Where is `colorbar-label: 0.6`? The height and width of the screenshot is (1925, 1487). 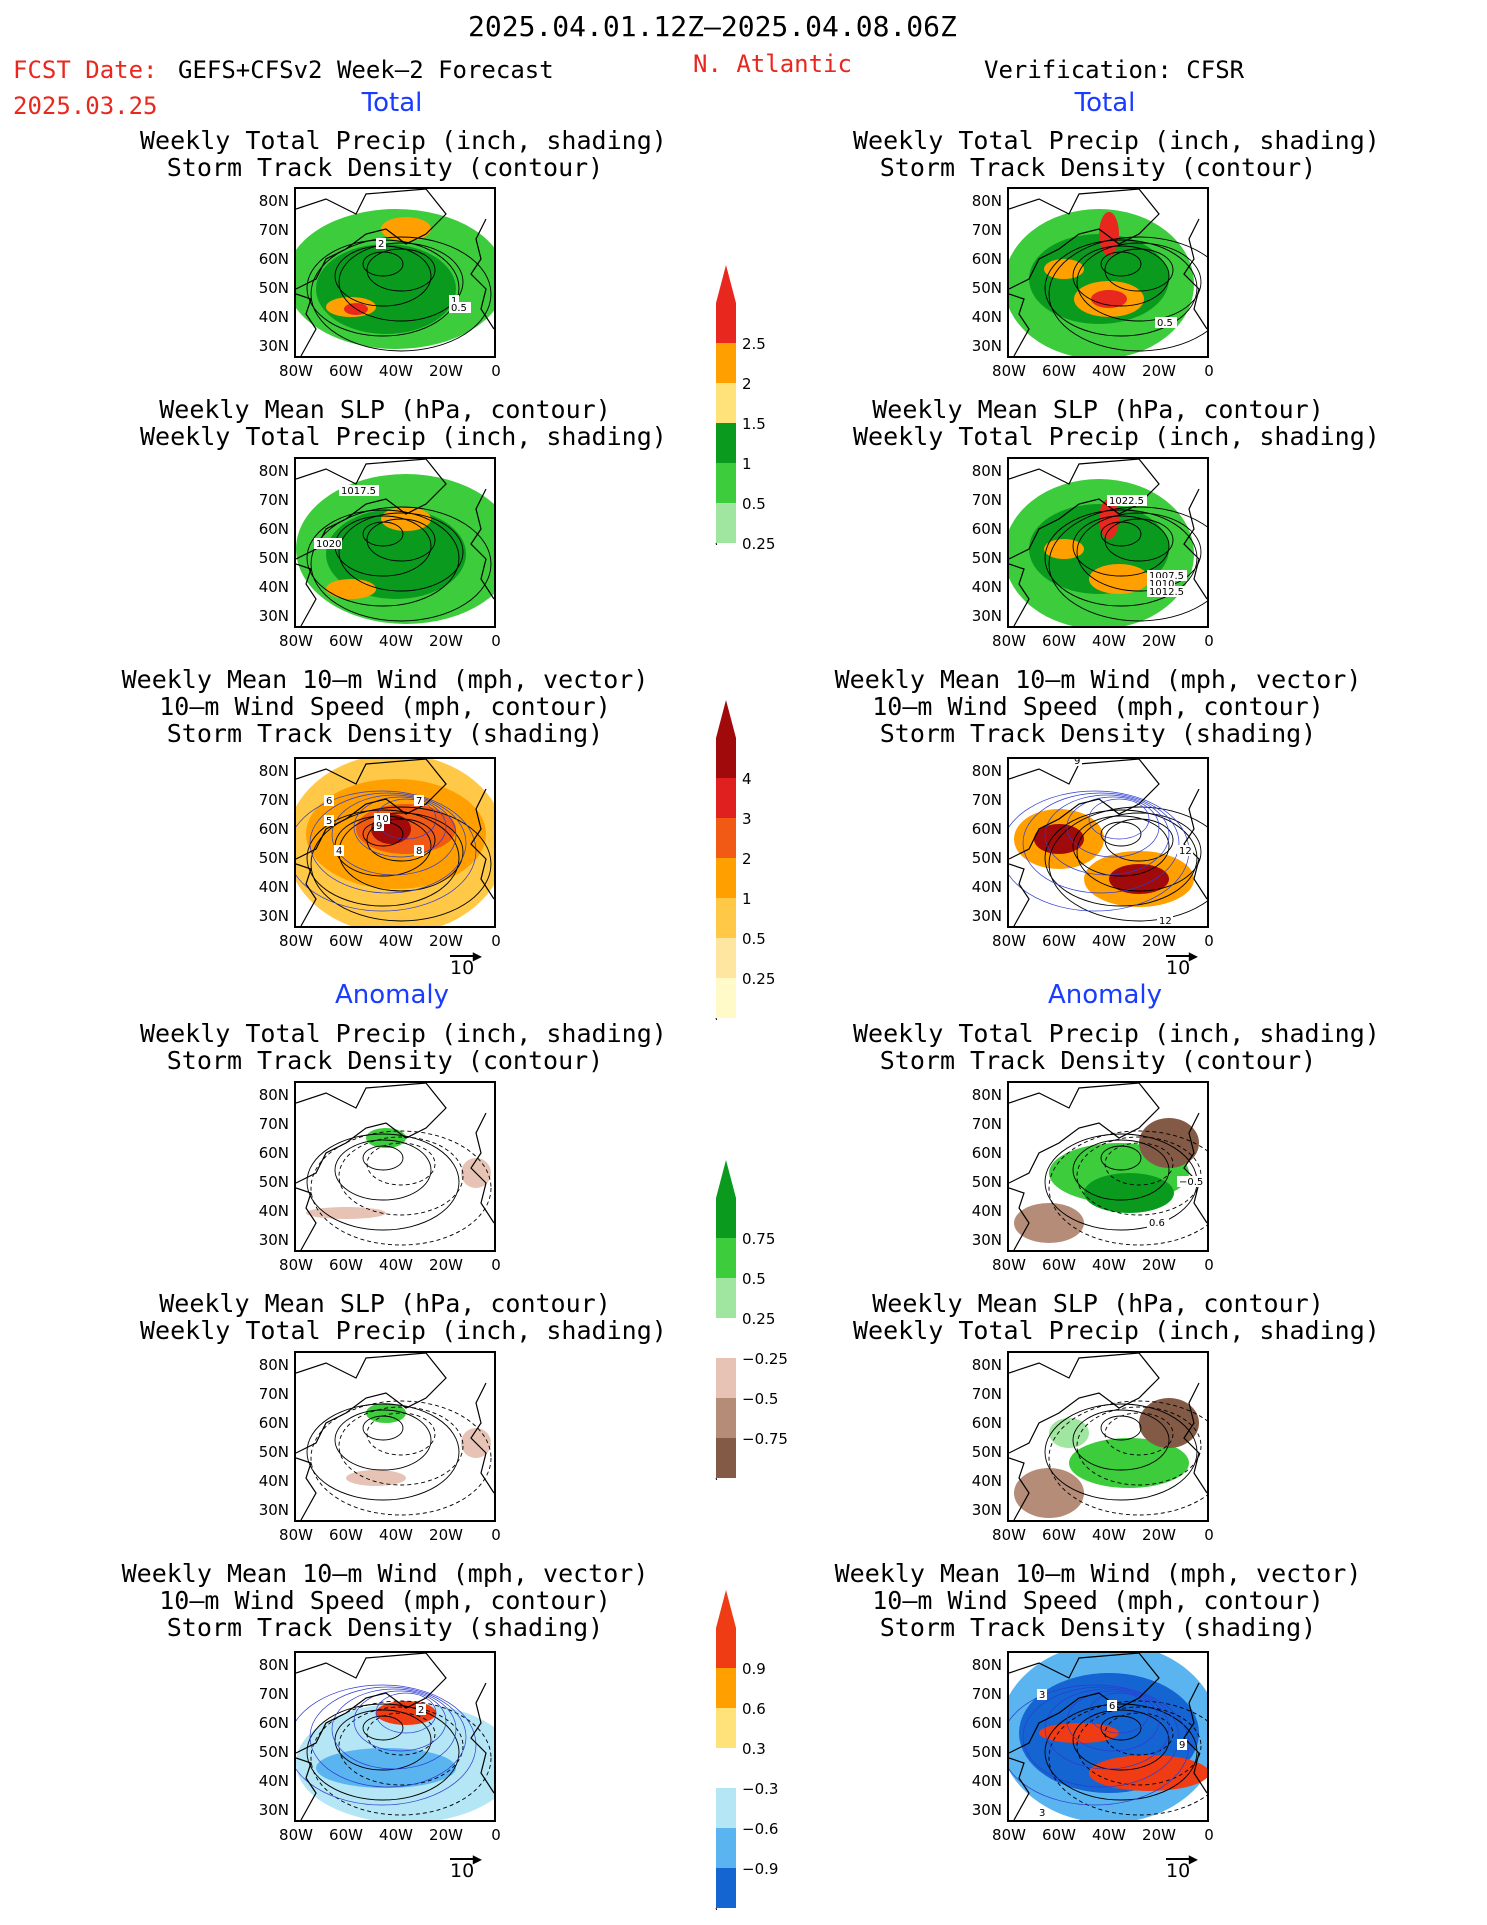
colorbar-label: 0.6 is located at coordinates (754, 1709).